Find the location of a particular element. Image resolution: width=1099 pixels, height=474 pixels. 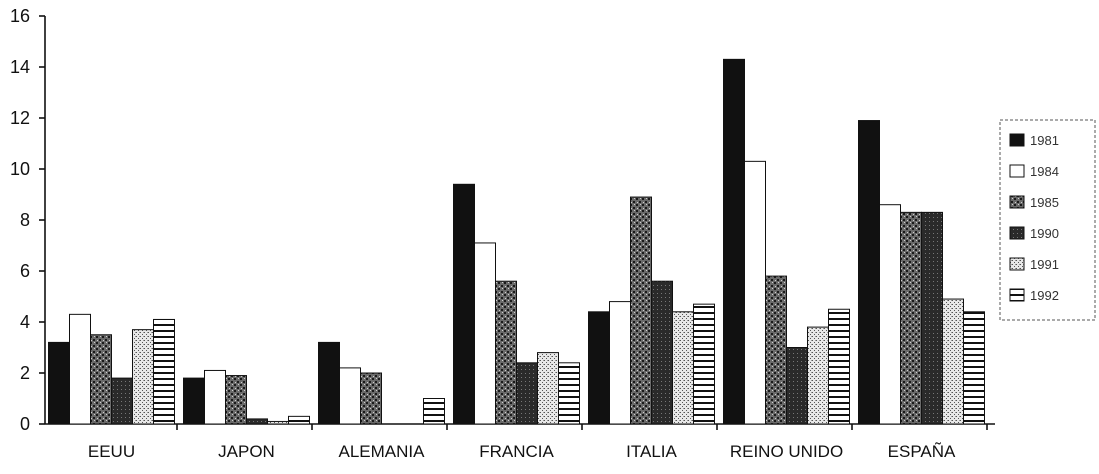

legend-label: 1992 is located at coordinates (1044, 295).